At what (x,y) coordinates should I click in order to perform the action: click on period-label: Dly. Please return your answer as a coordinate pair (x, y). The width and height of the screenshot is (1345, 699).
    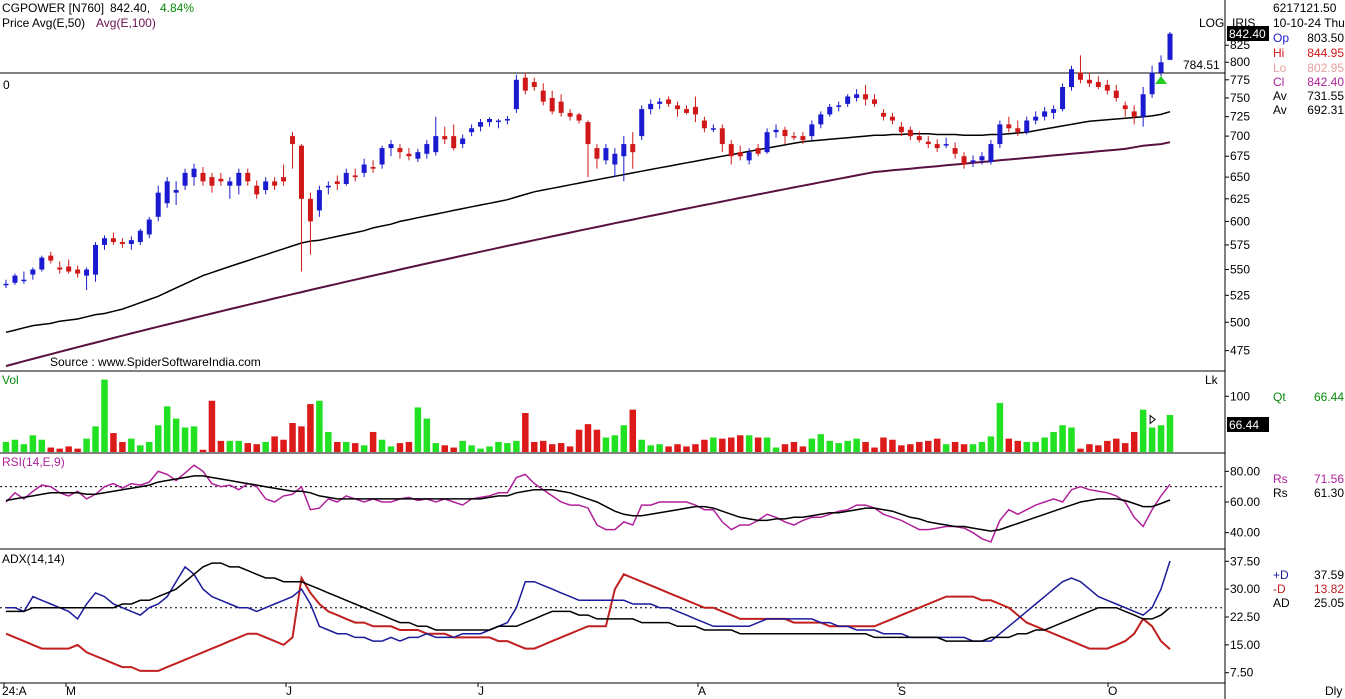
    Looking at the image, I should click on (1333, 691).